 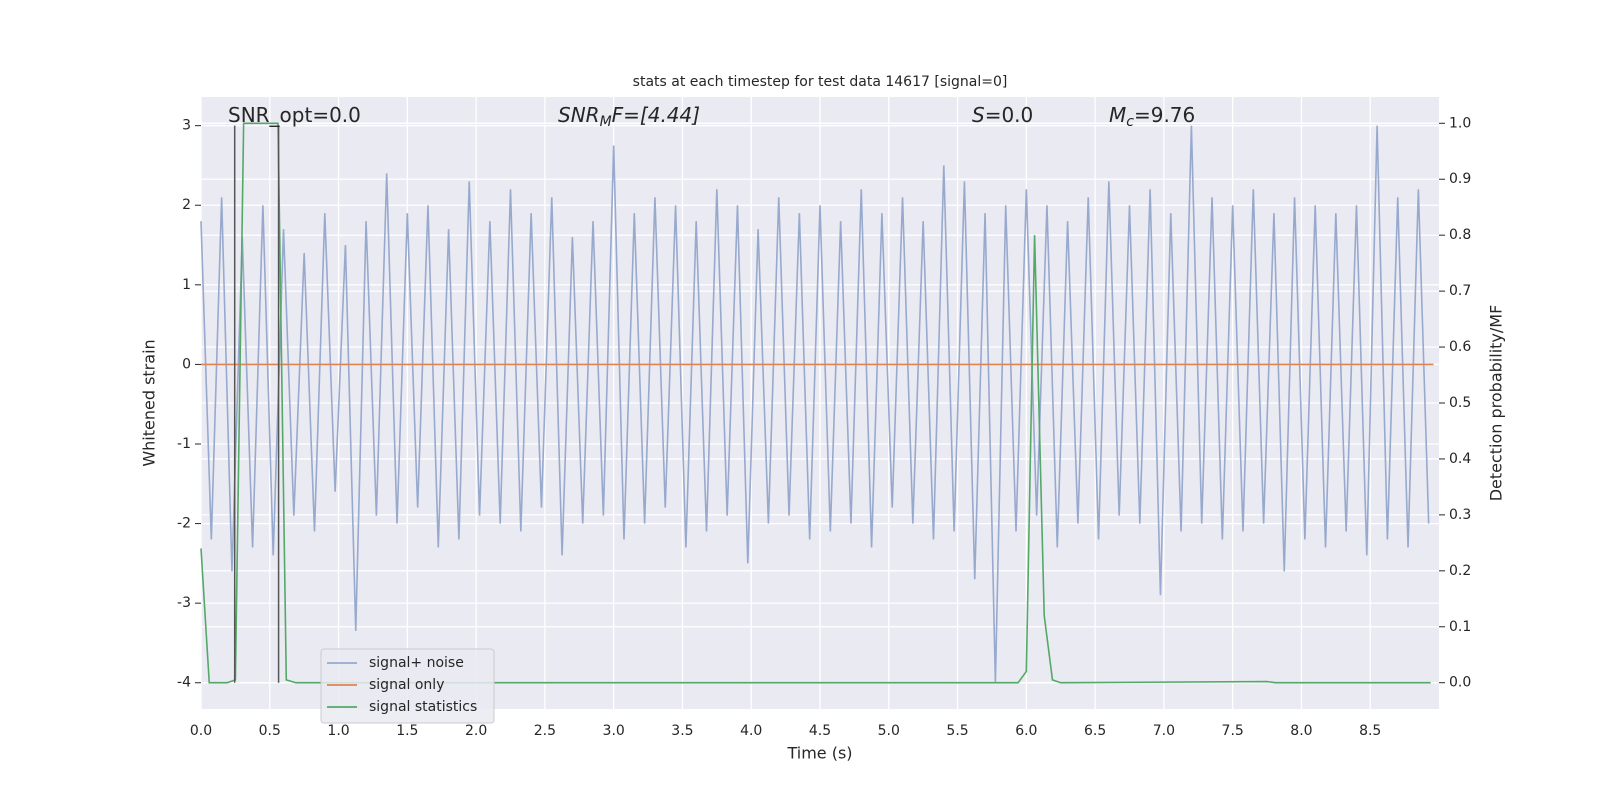 What do you see at coordinates (751, 731) in the screenshot?
I see `x-tick-label: 4.0` at bounding box center [751, 731].